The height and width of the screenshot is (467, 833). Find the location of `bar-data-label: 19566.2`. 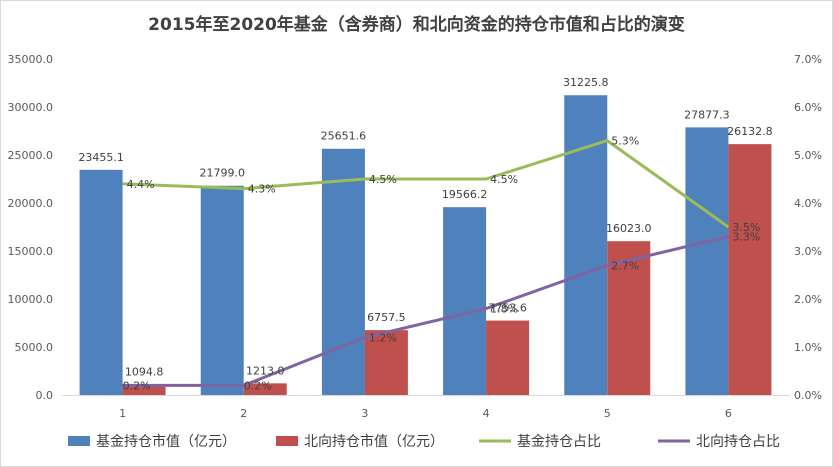

bar-data-label: 19566.2 is located at coordinates (465, 194).